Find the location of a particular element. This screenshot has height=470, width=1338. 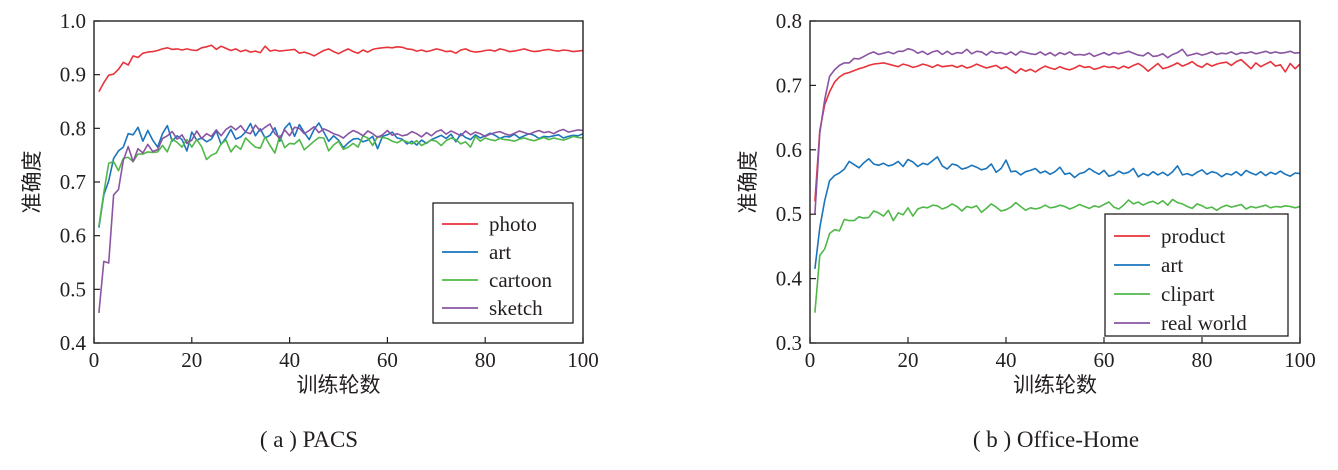

series-line-sketch is located at coordinates (340, 218).